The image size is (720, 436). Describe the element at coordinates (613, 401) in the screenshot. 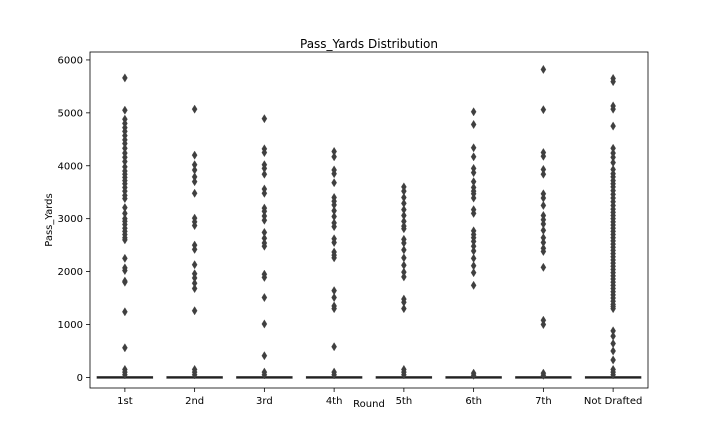

I see `x-tick-label: Not Drafted` at that location.